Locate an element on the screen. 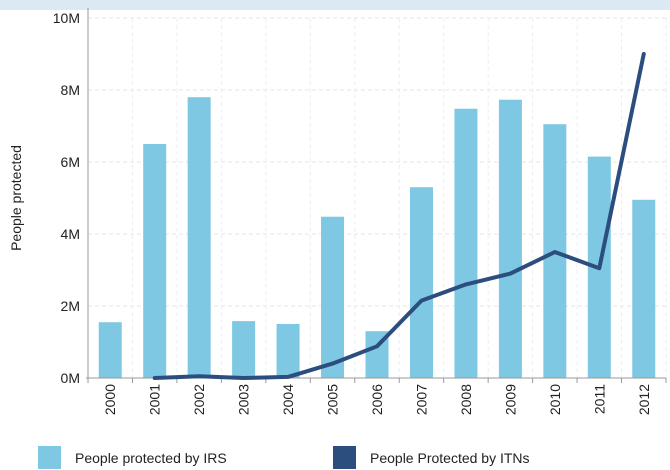 The height and width of the screenshot is (470, 670). y-tick-label: 4M is located at coordinates (70, 234).